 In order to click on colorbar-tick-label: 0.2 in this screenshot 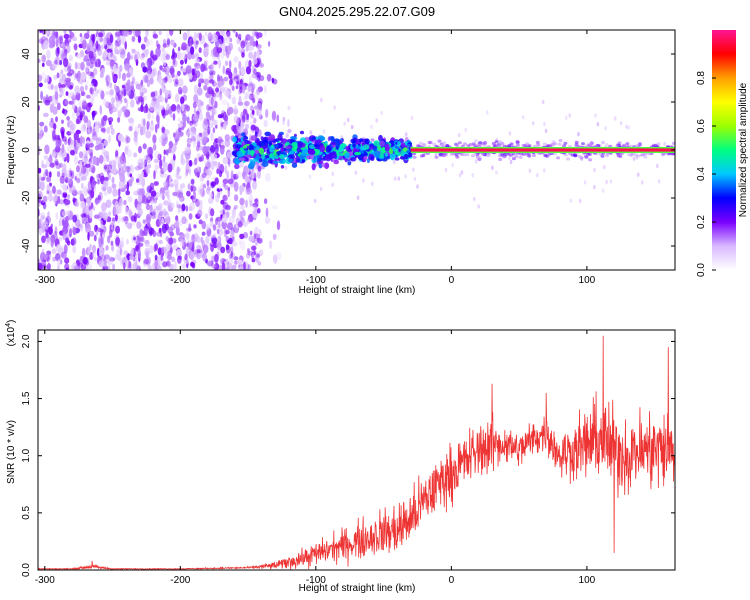, I will do `click(701, 222)`.